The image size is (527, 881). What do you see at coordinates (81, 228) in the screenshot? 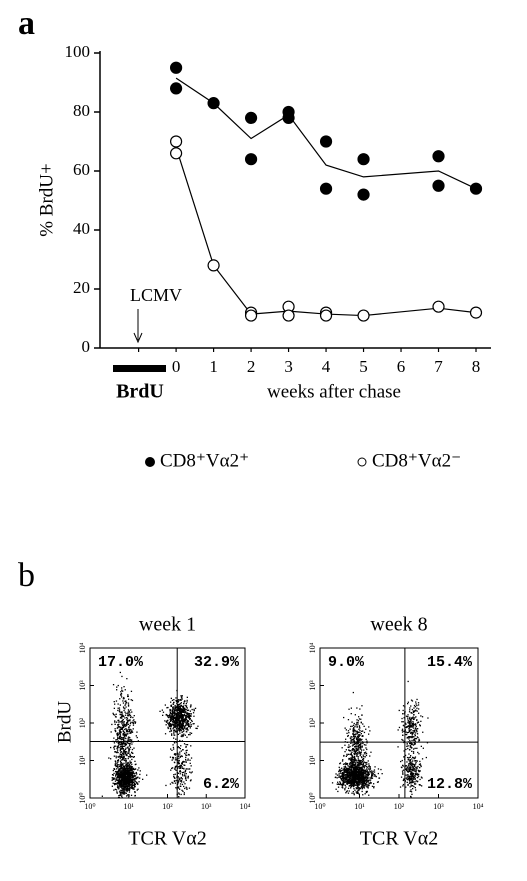
I see `y-tick-label: 40` at bounding box center [81, 228].